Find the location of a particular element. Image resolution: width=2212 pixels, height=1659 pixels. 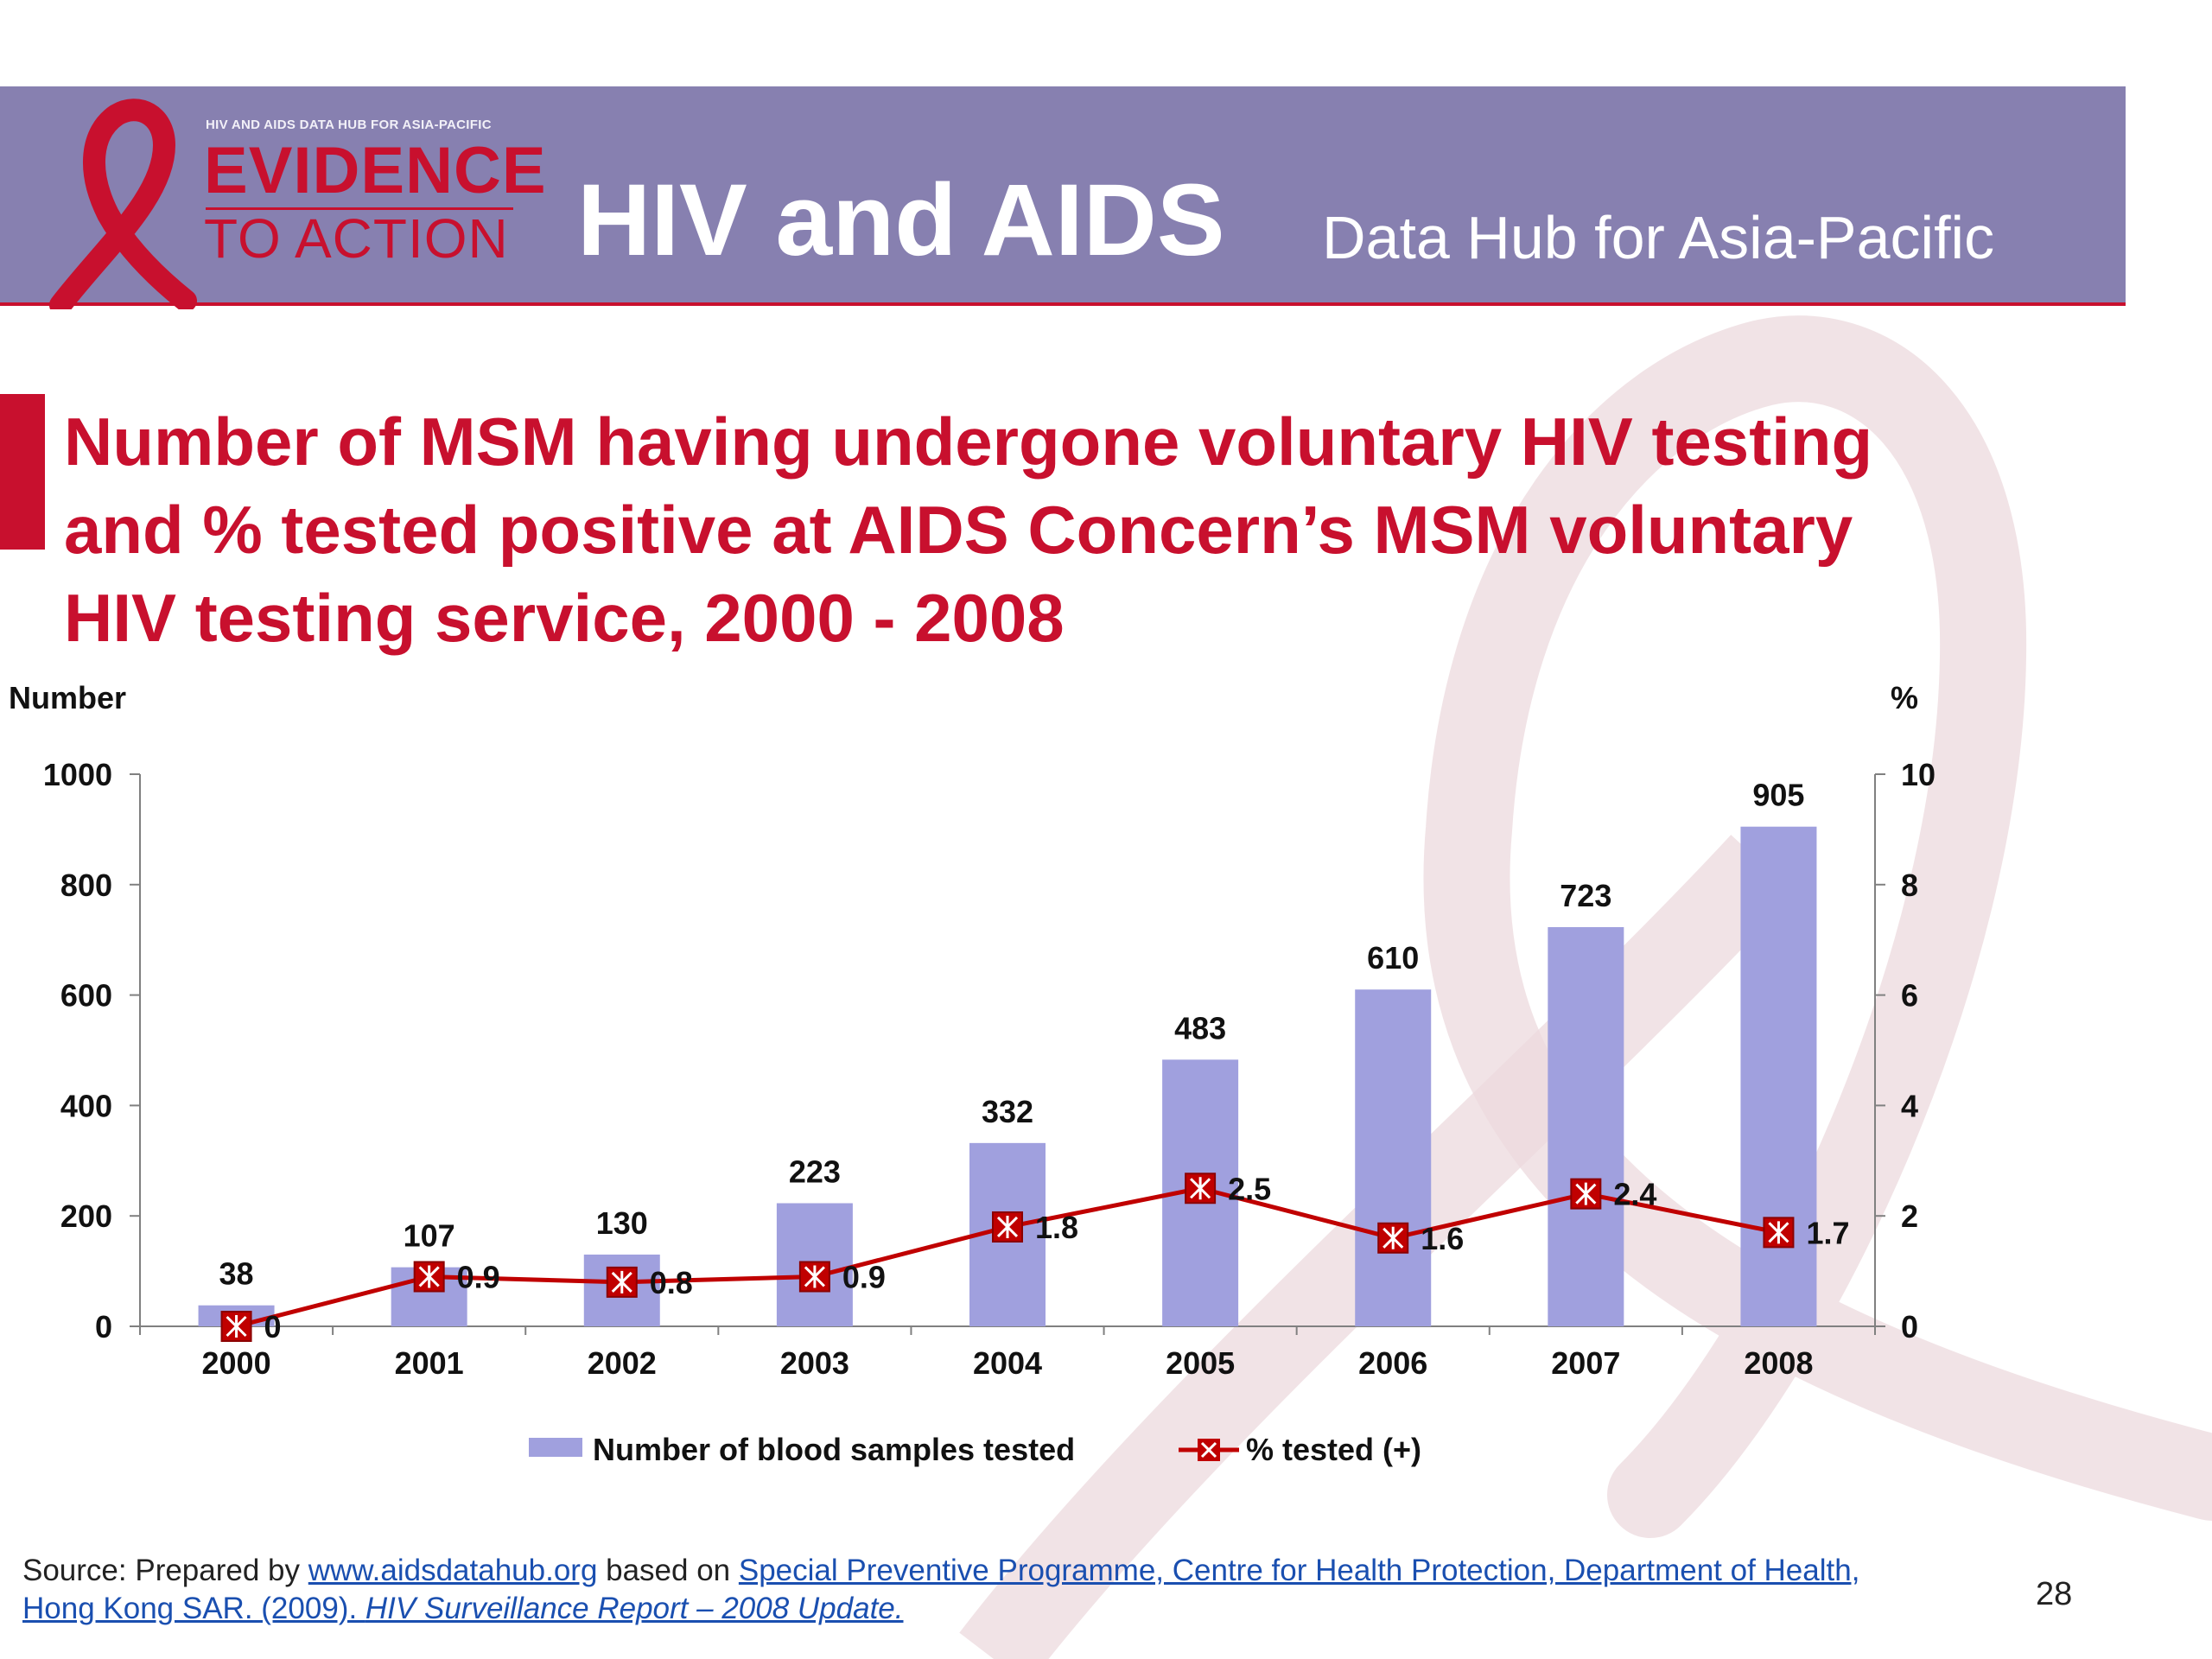

x-tick-label: 2001 is located at coordinates (429, 1363).